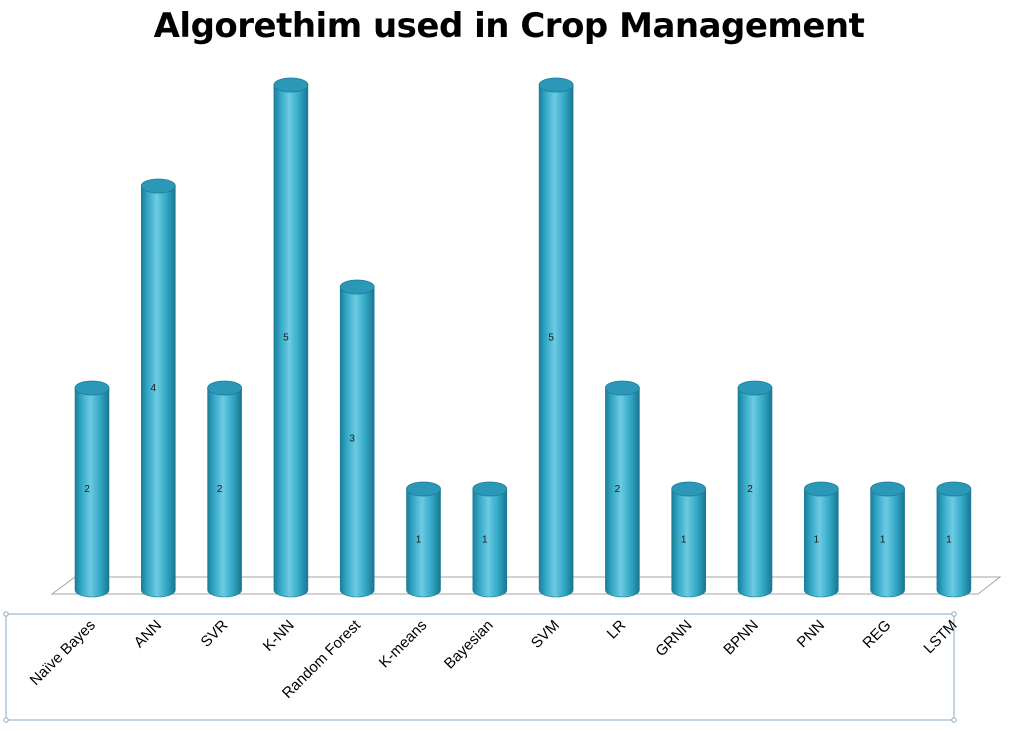  What do you see at coordinates (545, 634) in the screenshot?
I see `category-label: SVM` at bounding box center [545, 634].